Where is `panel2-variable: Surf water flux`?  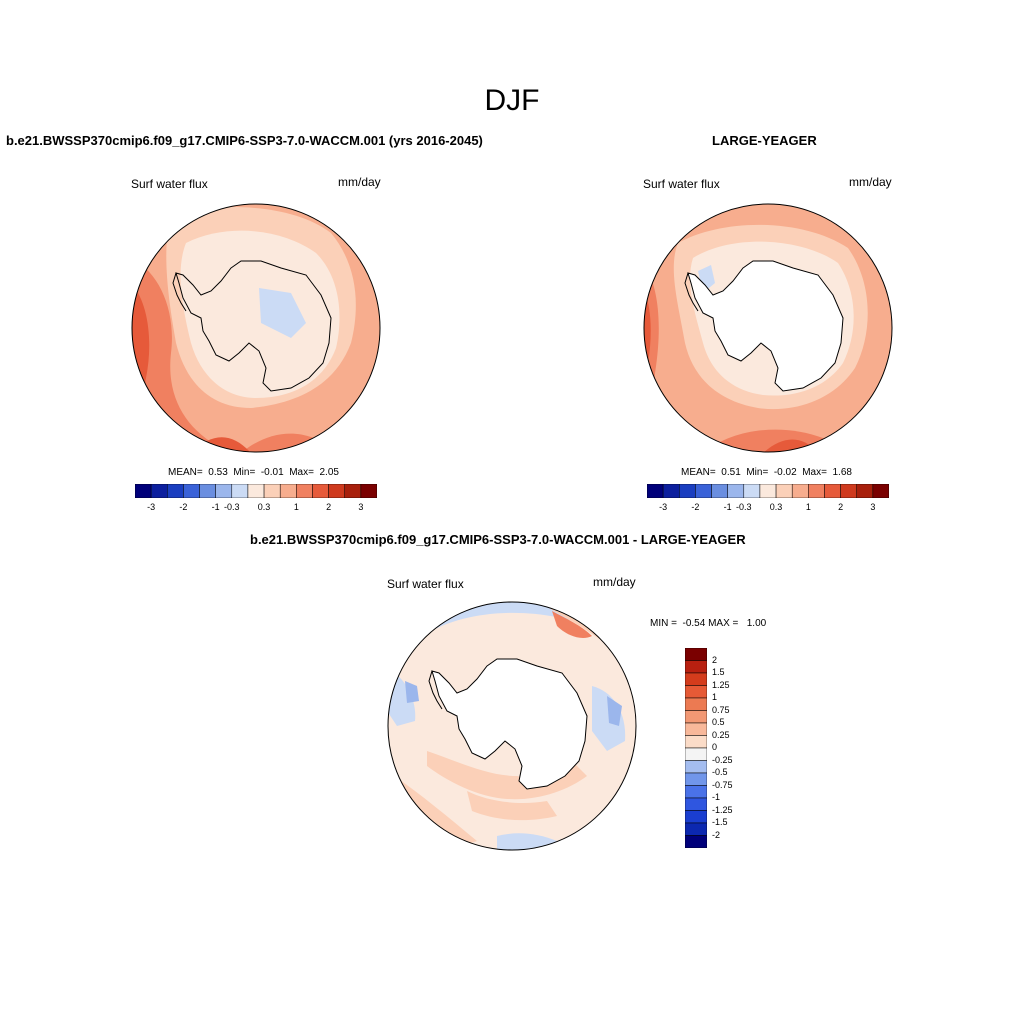
panel2-variable: Surf water flux is located at coordinates (681, 184).